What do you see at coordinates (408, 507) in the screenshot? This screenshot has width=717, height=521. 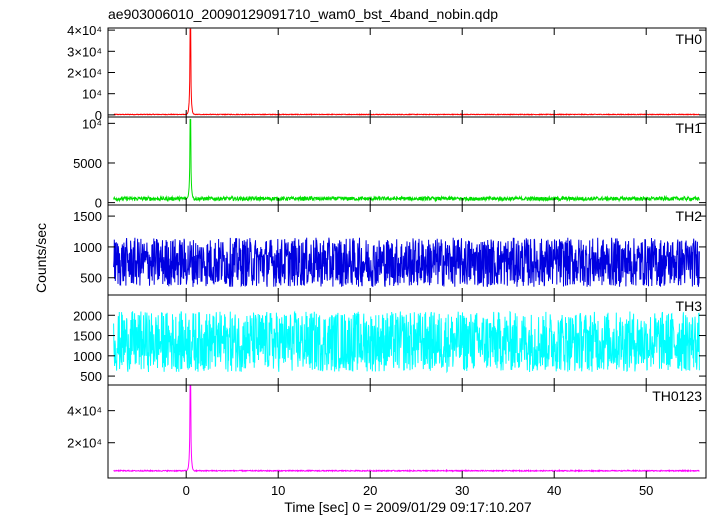 I see `x-axis-label: Time [sec] 0 = 2009/01/29 09:17:10.207` at bounding box center [408, 507].